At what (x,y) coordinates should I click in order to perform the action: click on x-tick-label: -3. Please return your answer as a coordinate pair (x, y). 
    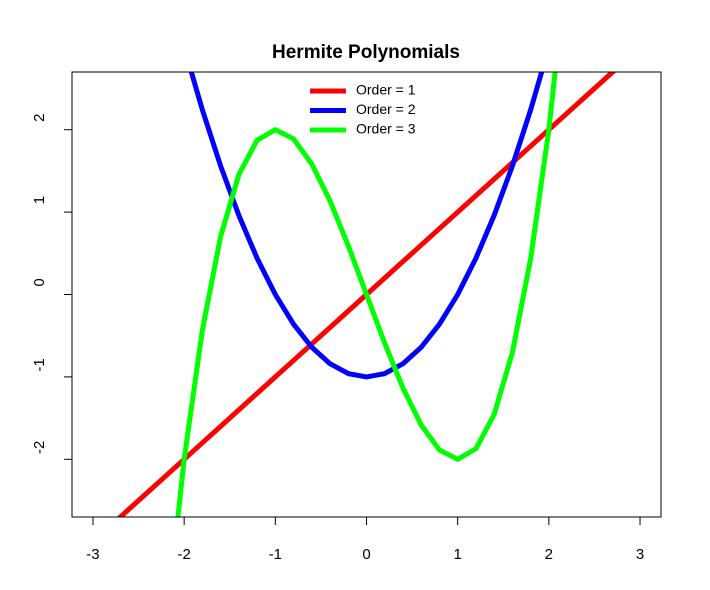
    Looking at the image, I should click on (92, 554).